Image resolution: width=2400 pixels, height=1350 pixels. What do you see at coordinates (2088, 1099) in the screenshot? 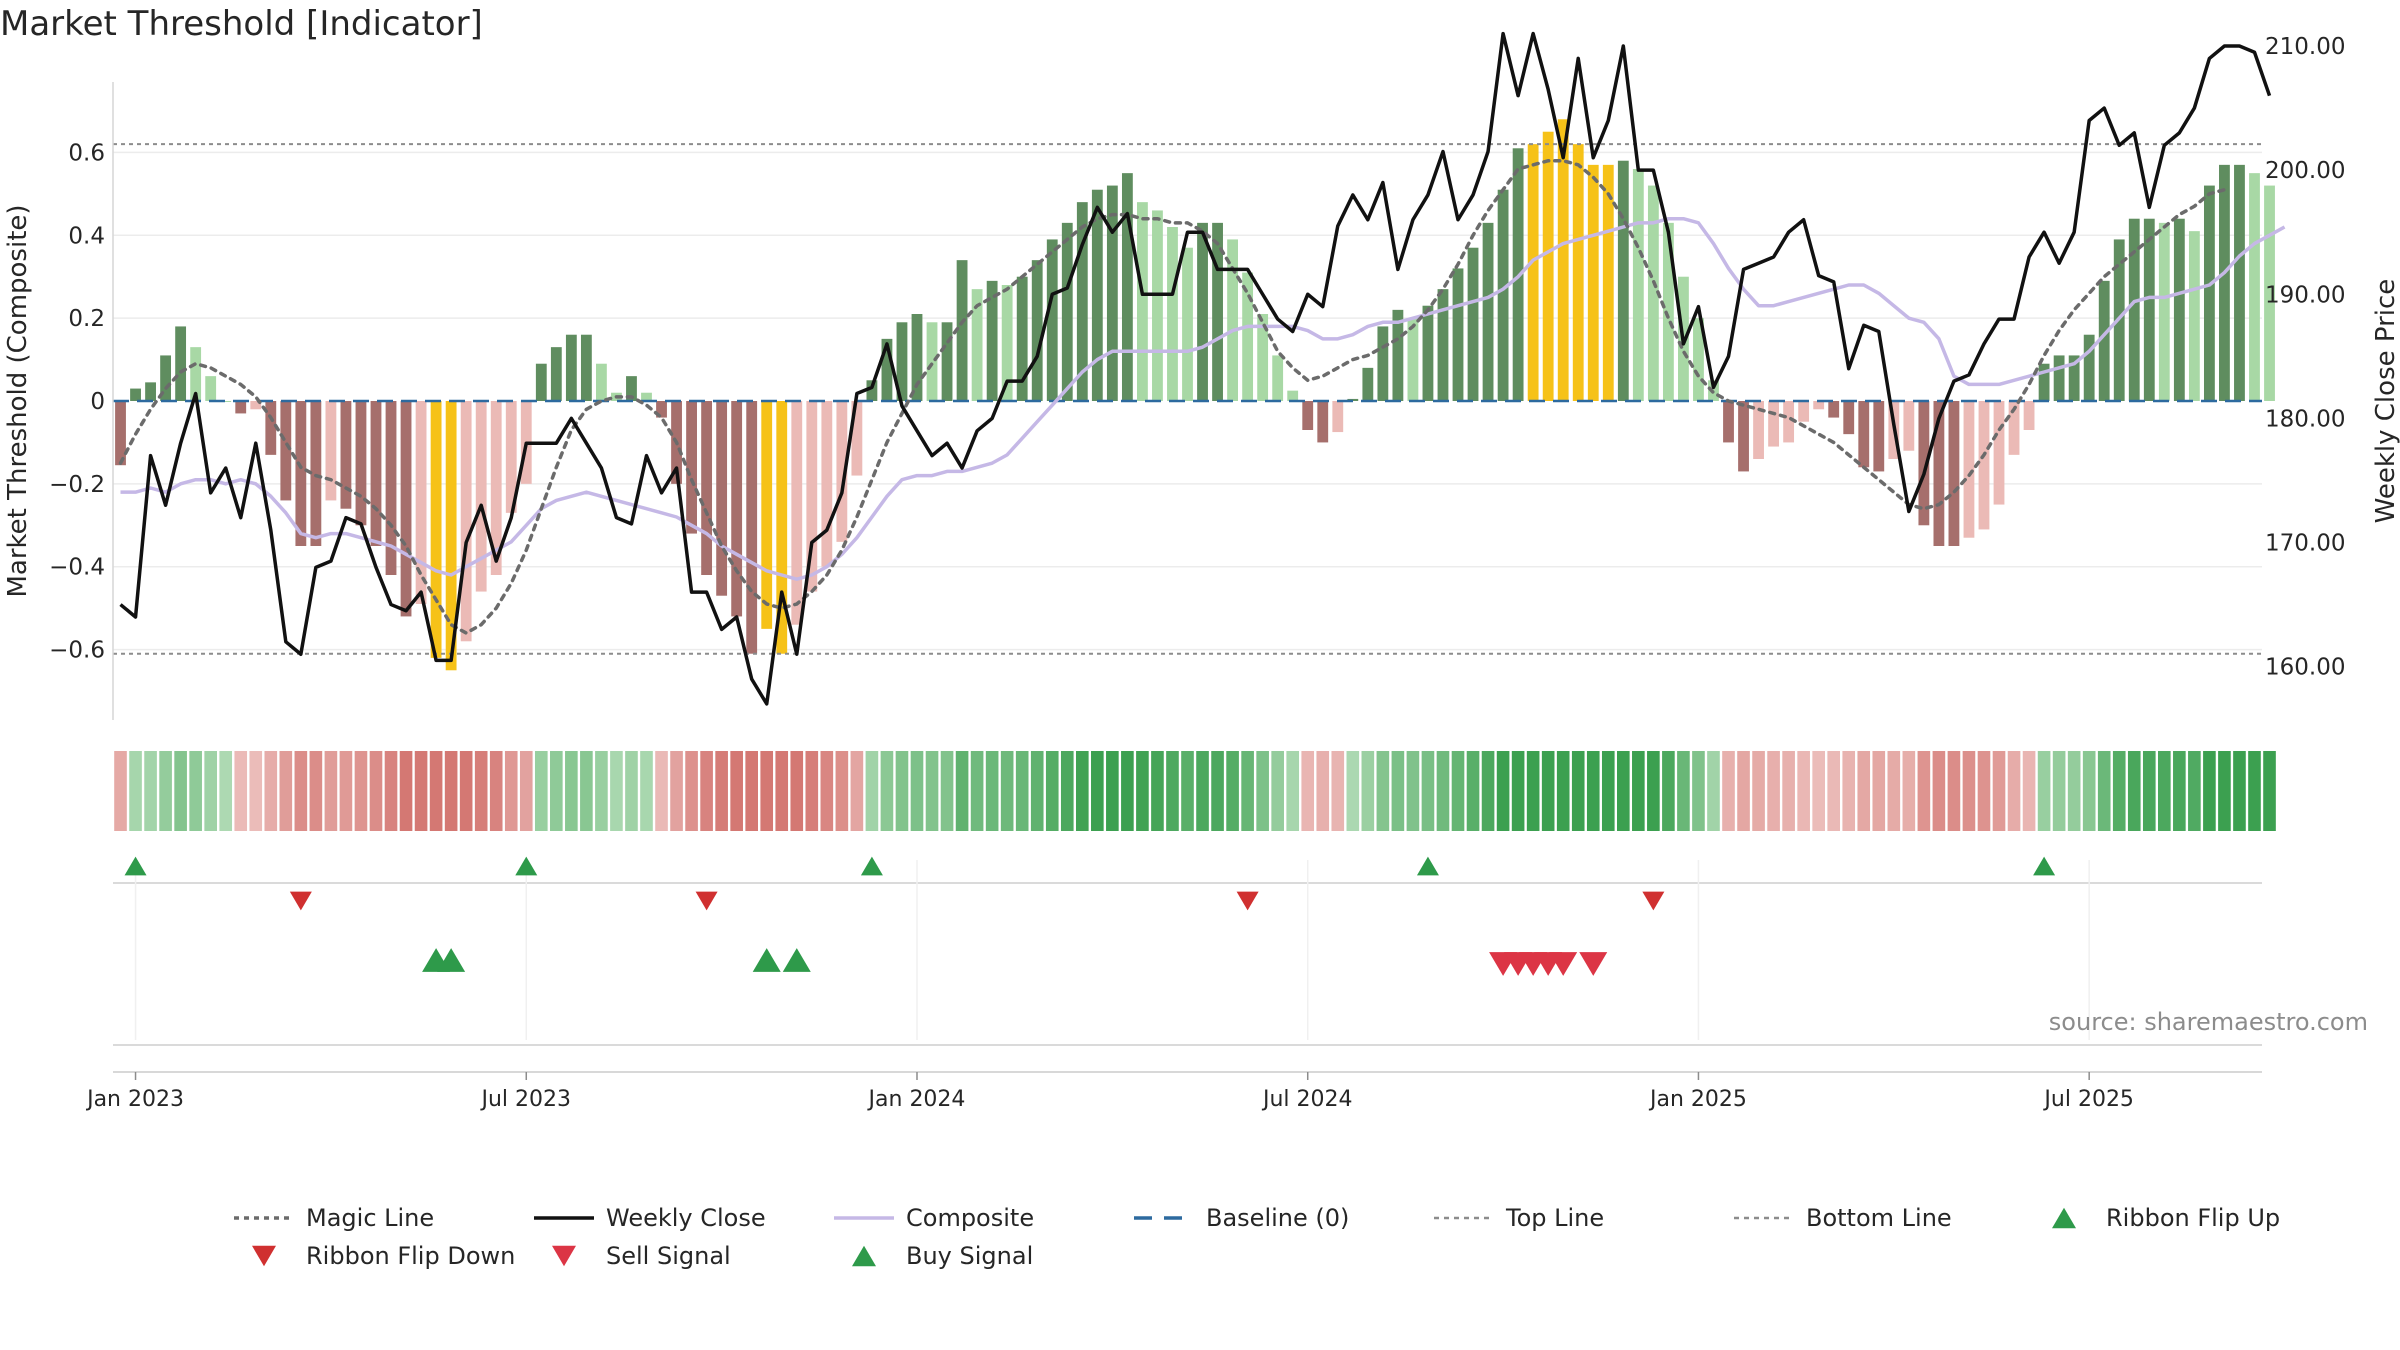
I see `x-tick-label: Jul 2025` at bounding box center [2088, 1099].